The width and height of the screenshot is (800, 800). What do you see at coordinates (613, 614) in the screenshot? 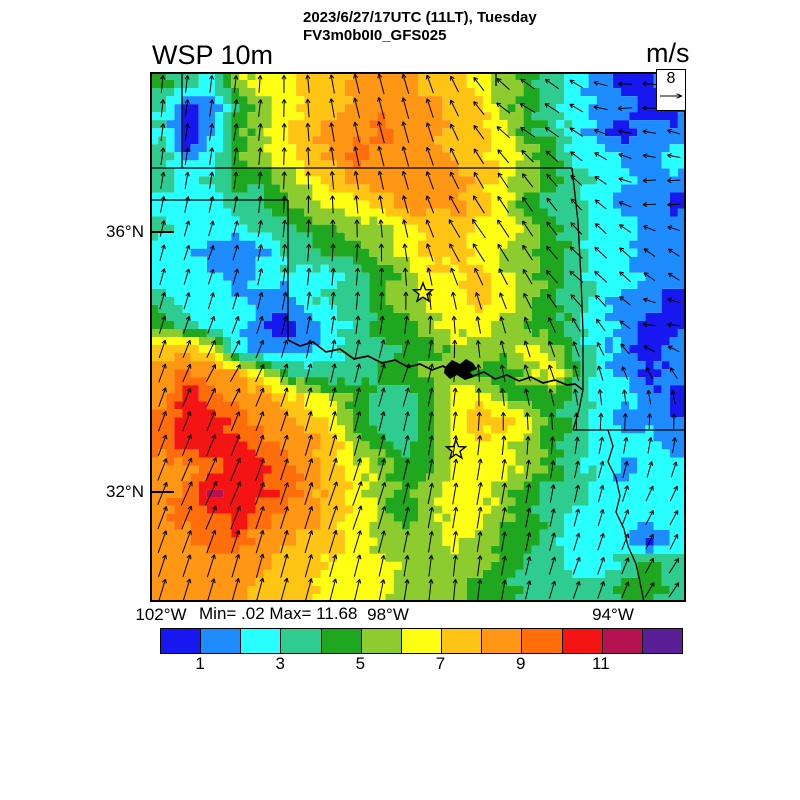
I see `lon-tick-label-94w: 94°W` at bounding box center [613, 614].